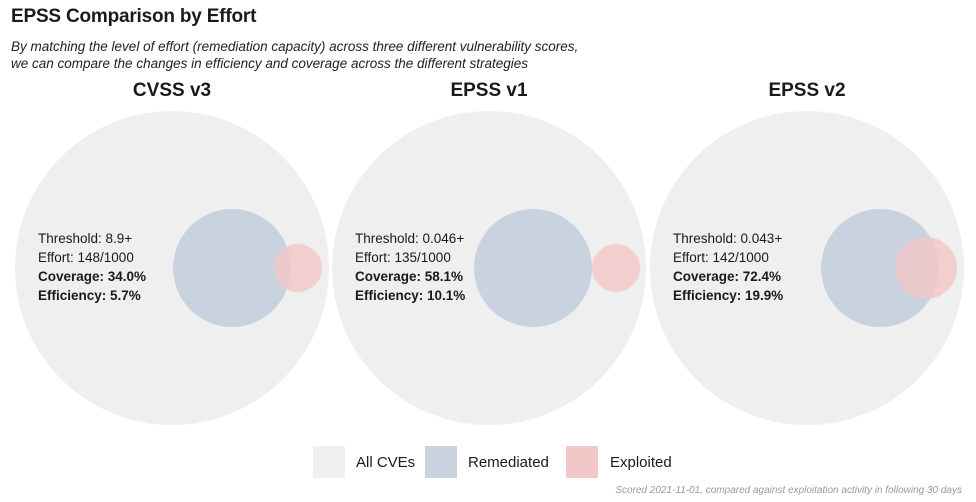  Describe the element at coordinates (489, 90) in the screenshot. I see `panel-2-title: EPSS v1` at that location.